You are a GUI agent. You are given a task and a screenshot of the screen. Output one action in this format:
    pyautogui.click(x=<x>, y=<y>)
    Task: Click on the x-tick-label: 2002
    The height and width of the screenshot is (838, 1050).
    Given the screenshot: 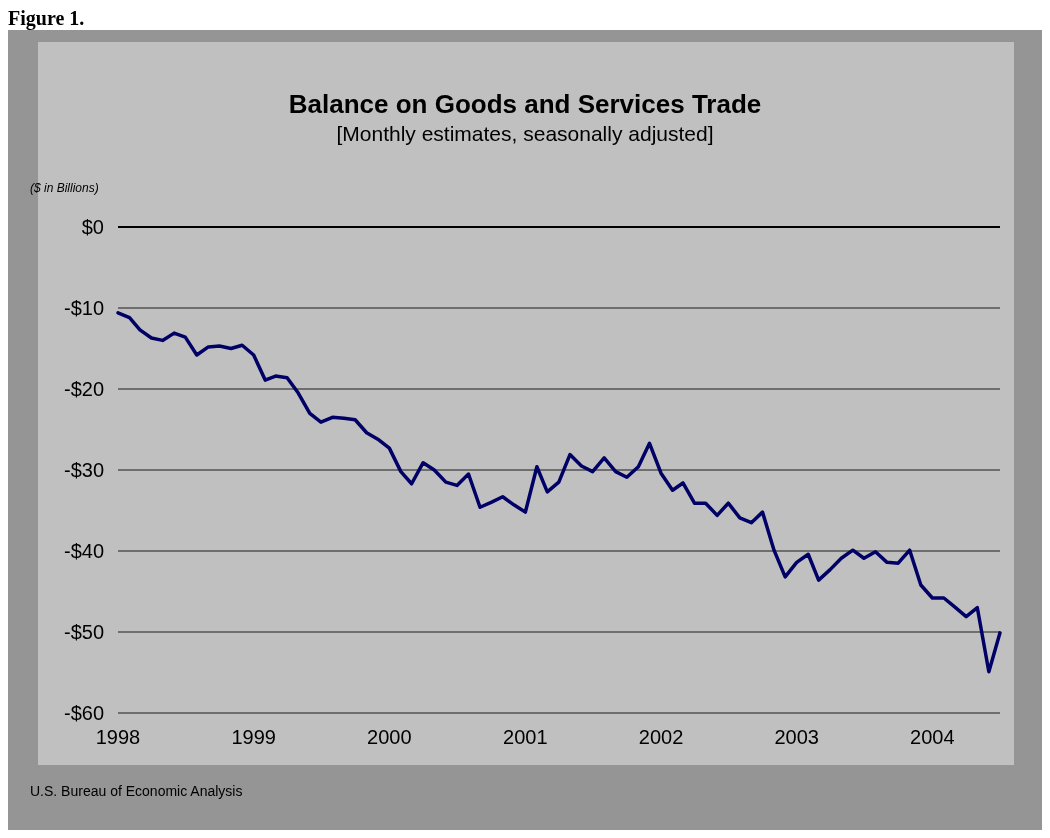 What is the action you would take?
    pyautogui.click(x=661, y=737)
    